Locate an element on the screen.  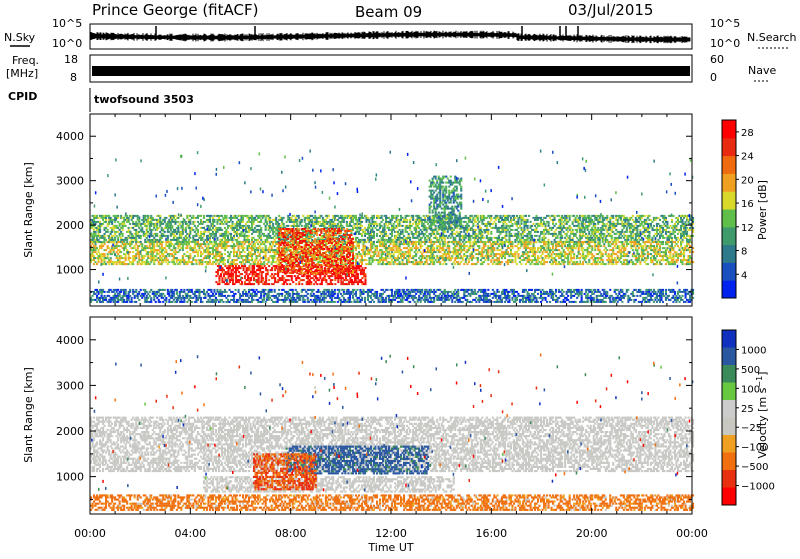
nave-tick-bottom: 0 is located at coordinates (713, 77).